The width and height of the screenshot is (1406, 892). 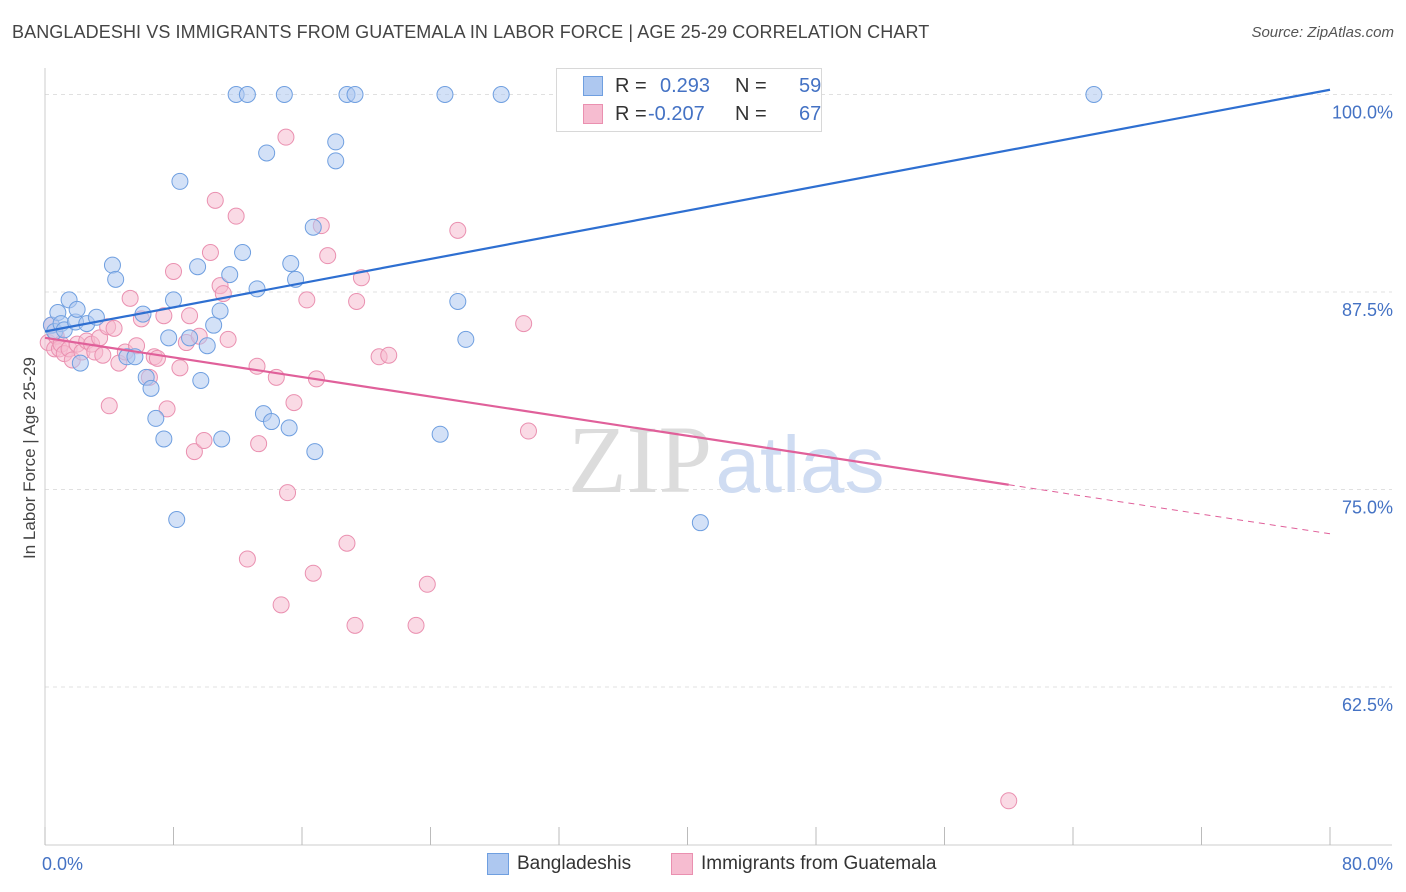 I want to click on y-axis-label: In Labor Force | Age 25-29, so click(x=29, y=458).